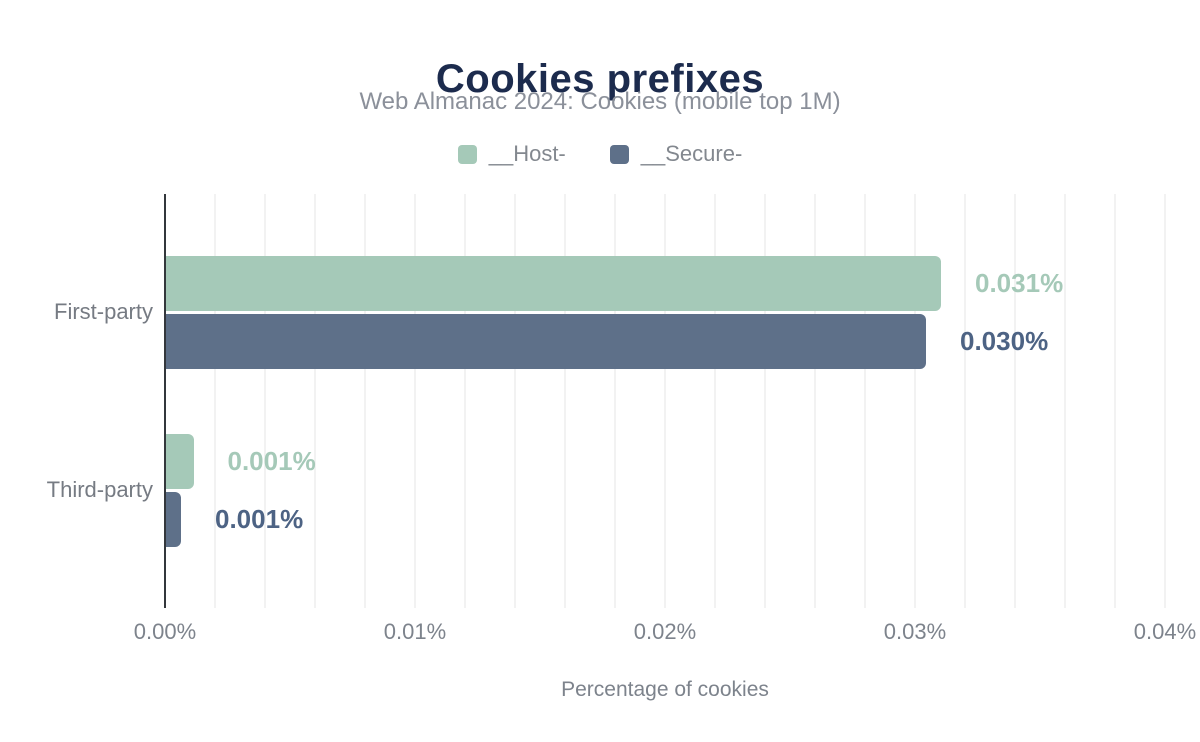 This screenshot has height=742, width=1200. What do you see at coordinates (619, 154) in the screenshot?
I see `legend-swatch-secure-icon` at bounding box center [619, 154].